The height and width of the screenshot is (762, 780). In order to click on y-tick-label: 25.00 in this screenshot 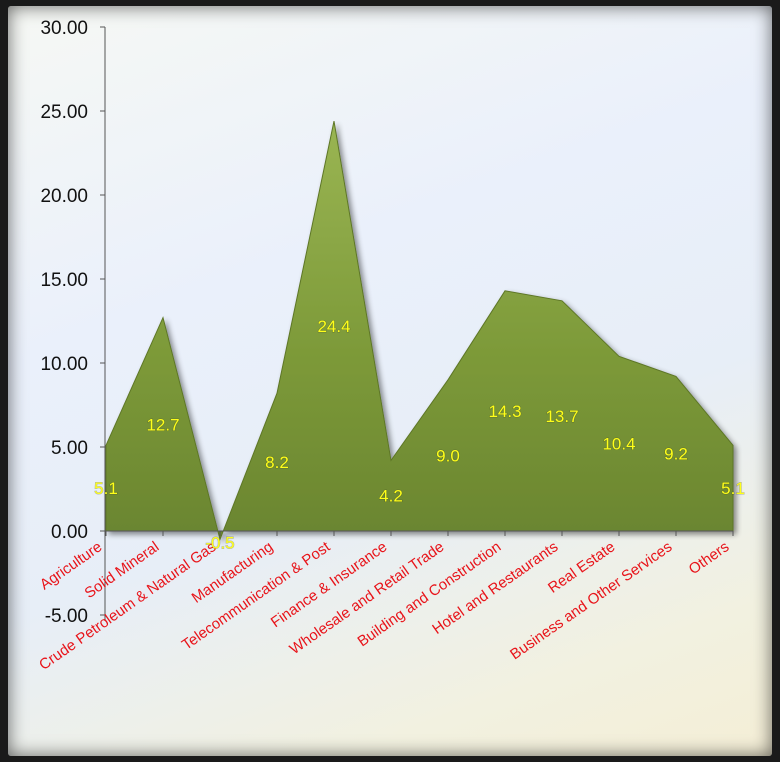, I will do `click(64, 112)`.